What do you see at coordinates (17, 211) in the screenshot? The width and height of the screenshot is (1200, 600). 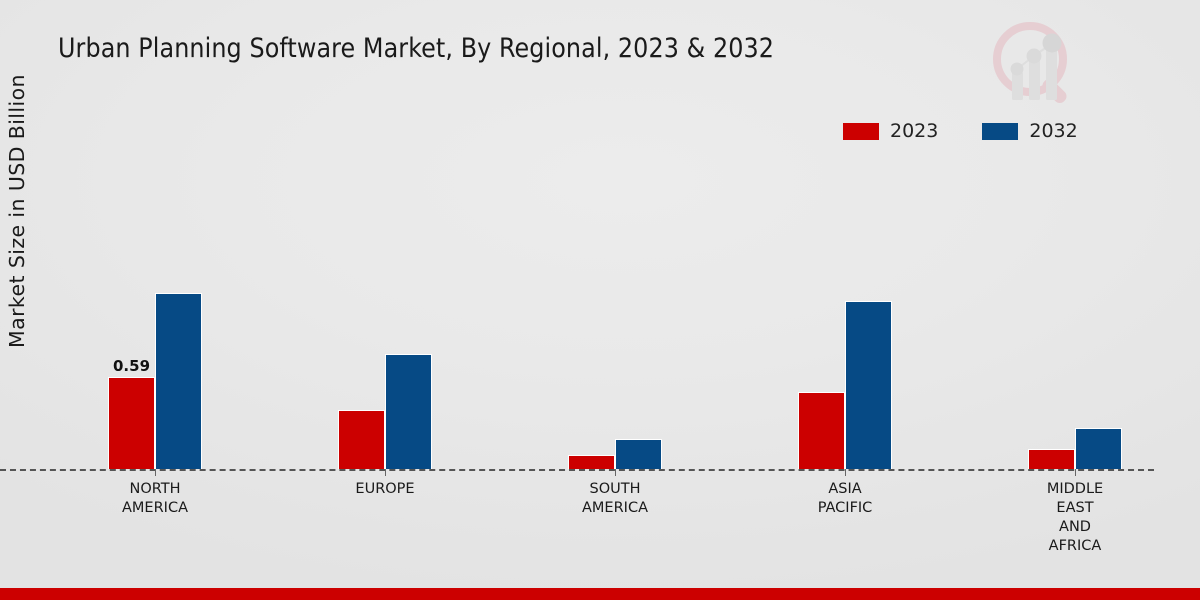 I see `y-axis-title: Market Size in USD Billion` at bounding box center [17, 211].